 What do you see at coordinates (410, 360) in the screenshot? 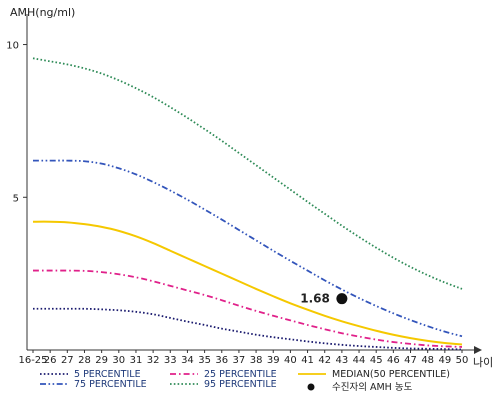
I see `x-tick-label: 47` at bounding box center [410, 360].